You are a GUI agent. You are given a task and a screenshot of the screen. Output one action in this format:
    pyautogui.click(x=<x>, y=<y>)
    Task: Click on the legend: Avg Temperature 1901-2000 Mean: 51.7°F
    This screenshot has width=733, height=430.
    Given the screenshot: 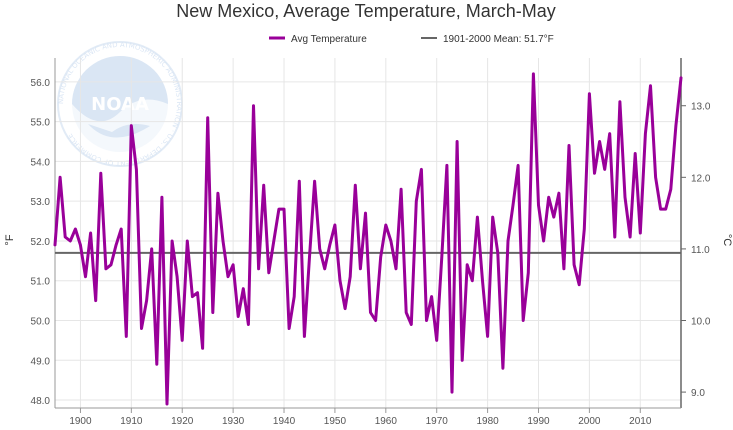 What is the action you would take?
    pyautogui.click(x=411, y=39)
    